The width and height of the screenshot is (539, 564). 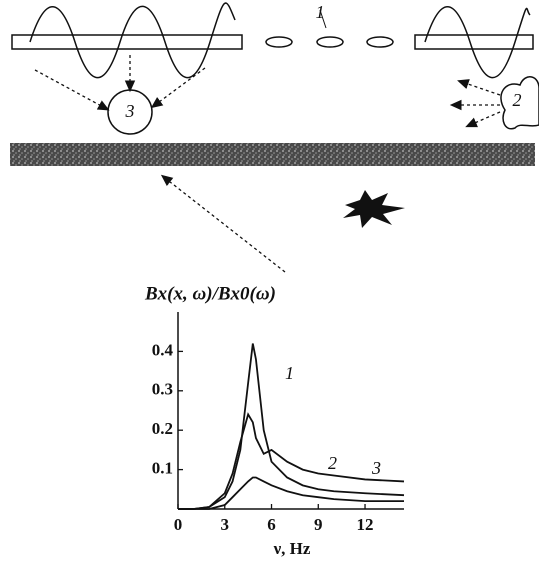 What do you see at coordinates (225, 524) in the screenshot?
I see `x-tick-label: 3` at bounding box center [225, 524].